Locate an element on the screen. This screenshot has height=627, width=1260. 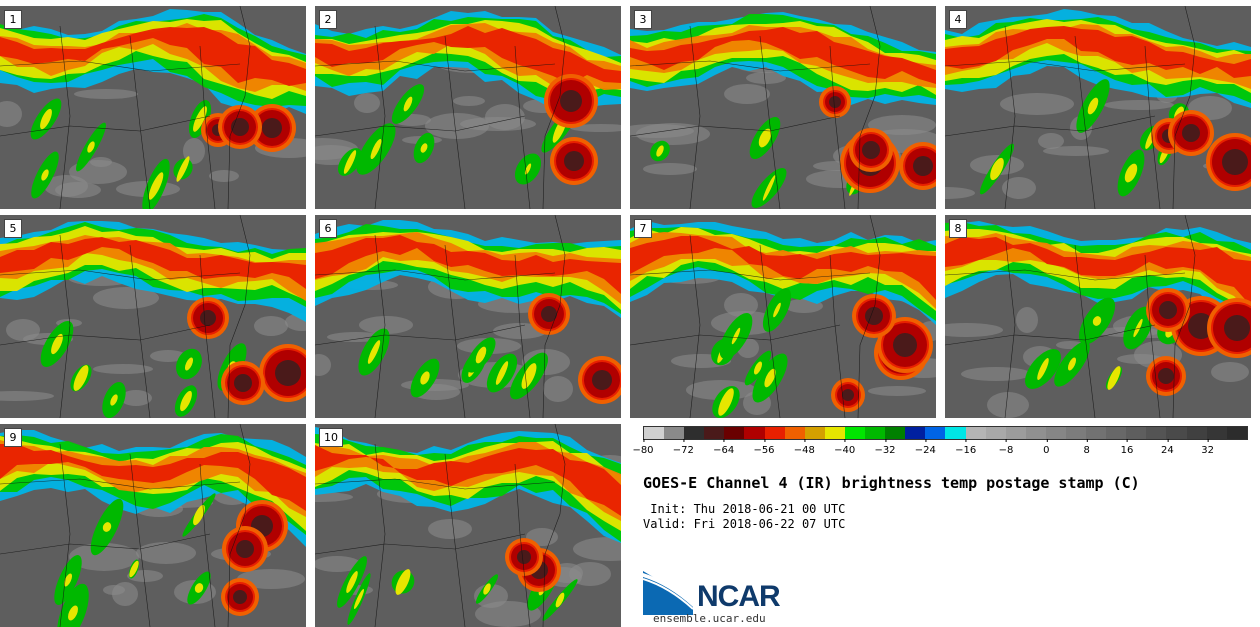
colorbar-ticks: −80 −72 −64 −56 −48 −40 −32 −24 −16 −8 0 8 16 24 32 is located at coordinates (940, 449).